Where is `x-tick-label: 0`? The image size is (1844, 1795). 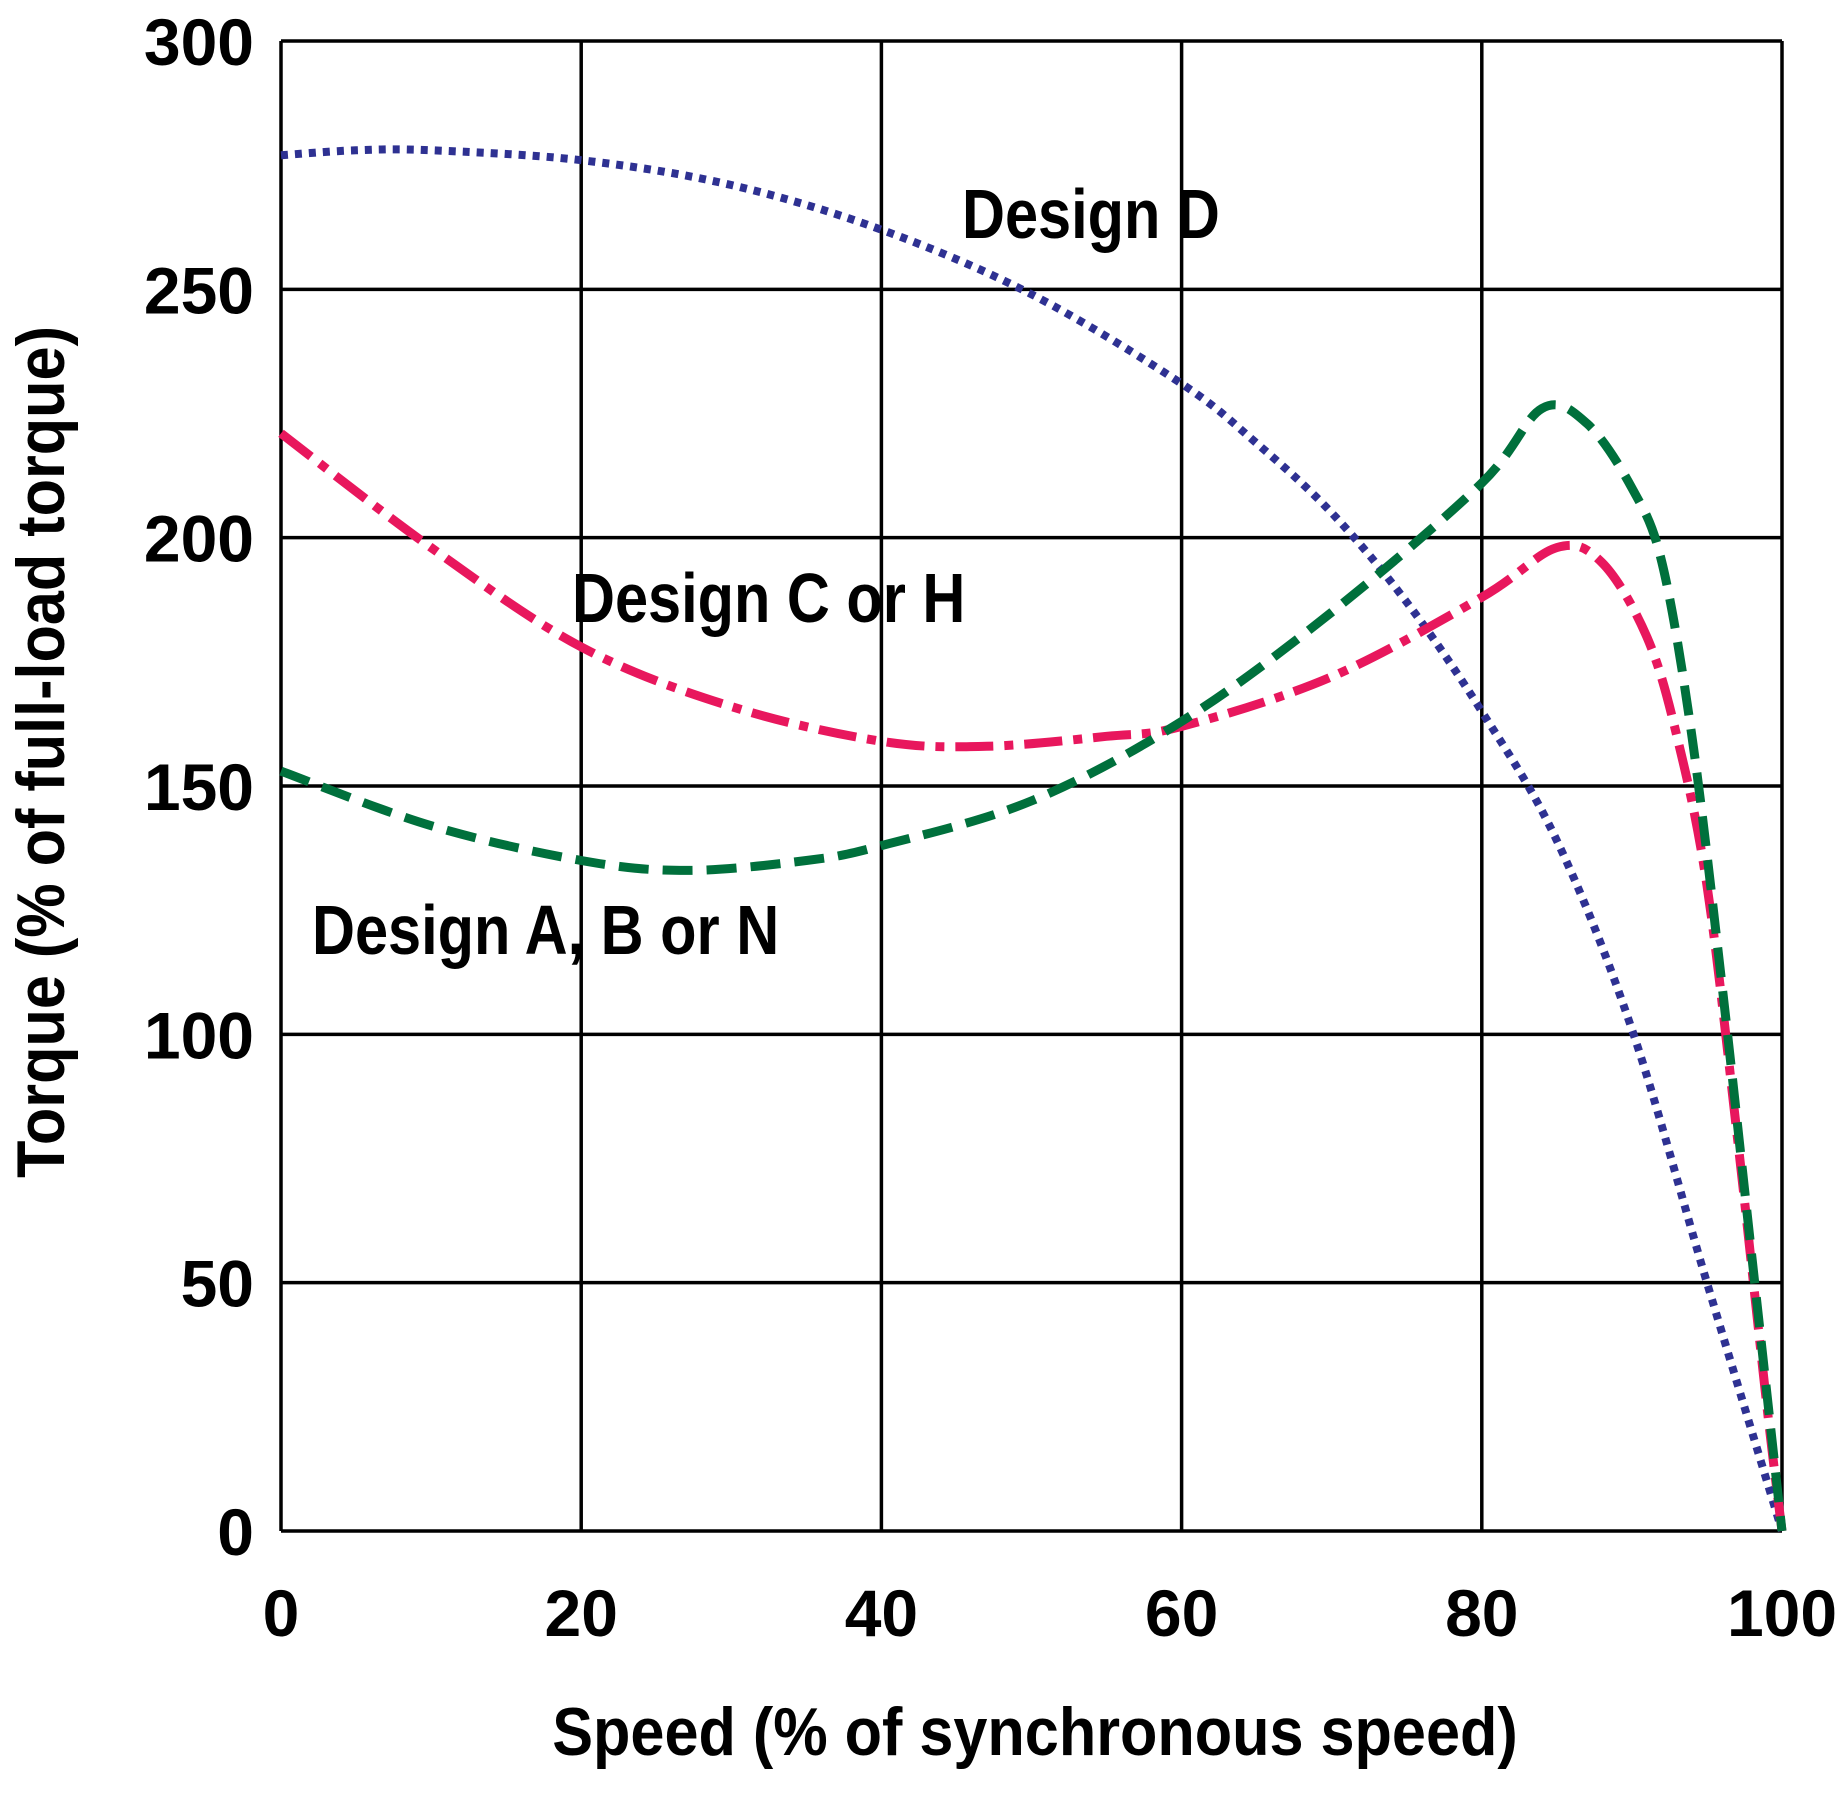
x-tick-label: 0 is located at coordinates (281, 1613).